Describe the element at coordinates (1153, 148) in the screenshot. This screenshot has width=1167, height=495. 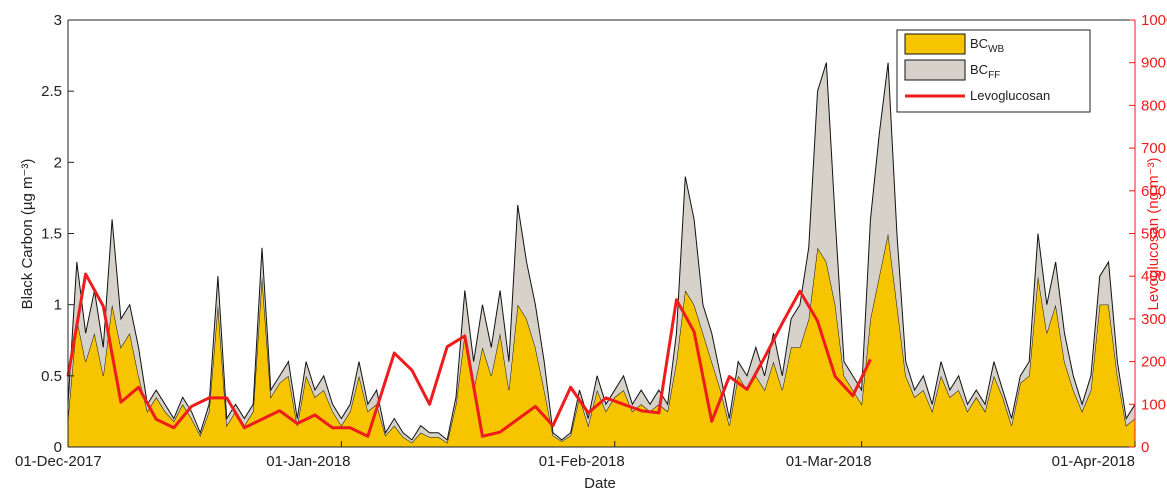
I see `y2-tick-label: 700` at that location.